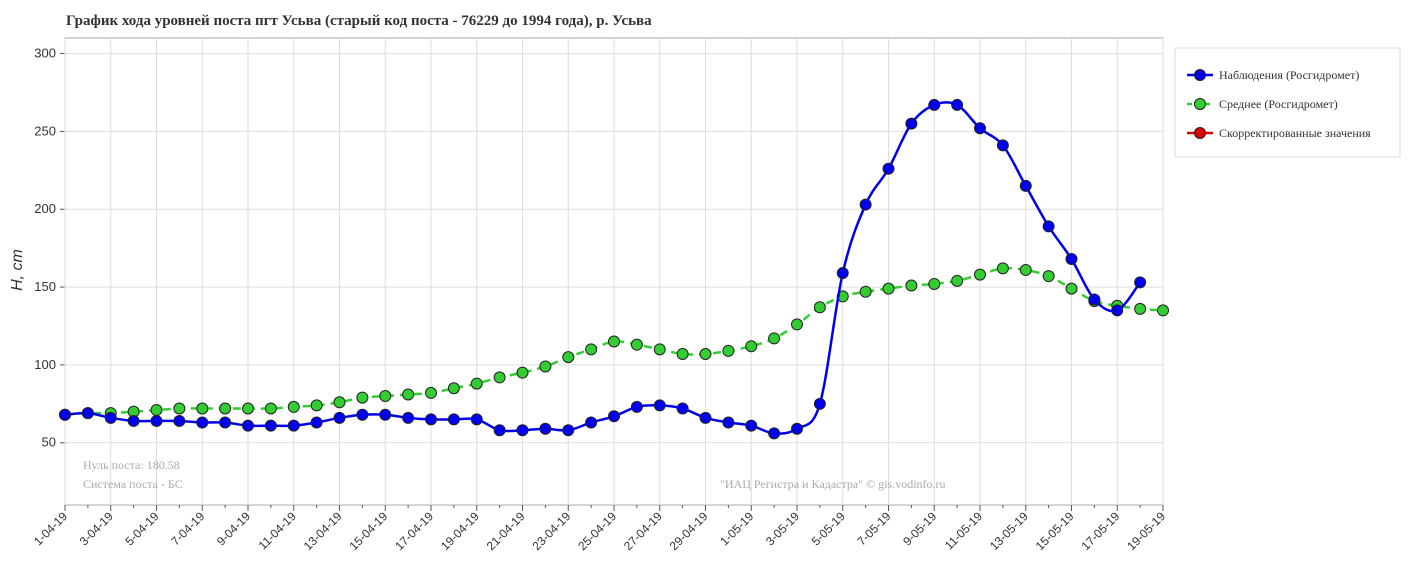  I want to click on x-tick-label: 23-04-19, so click(551, 531).